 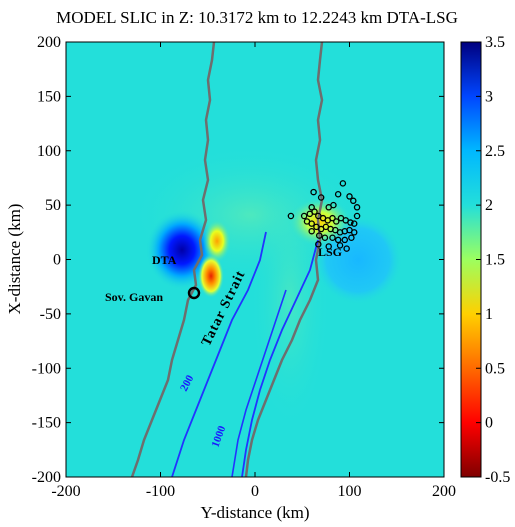 I want to click on y-axis-label: X-distance (km), so click(x=14, y=259).